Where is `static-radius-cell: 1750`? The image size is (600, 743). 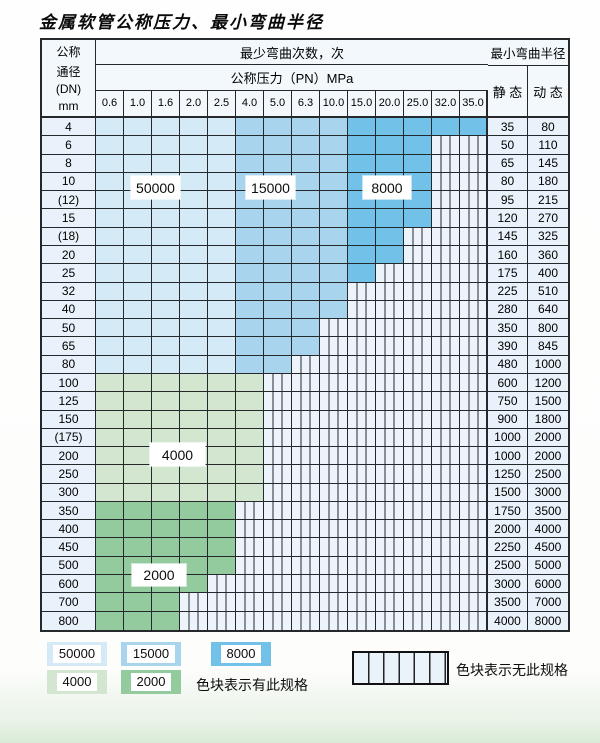
static-radius-cell: 1750 is located at coordinates (508, 510).